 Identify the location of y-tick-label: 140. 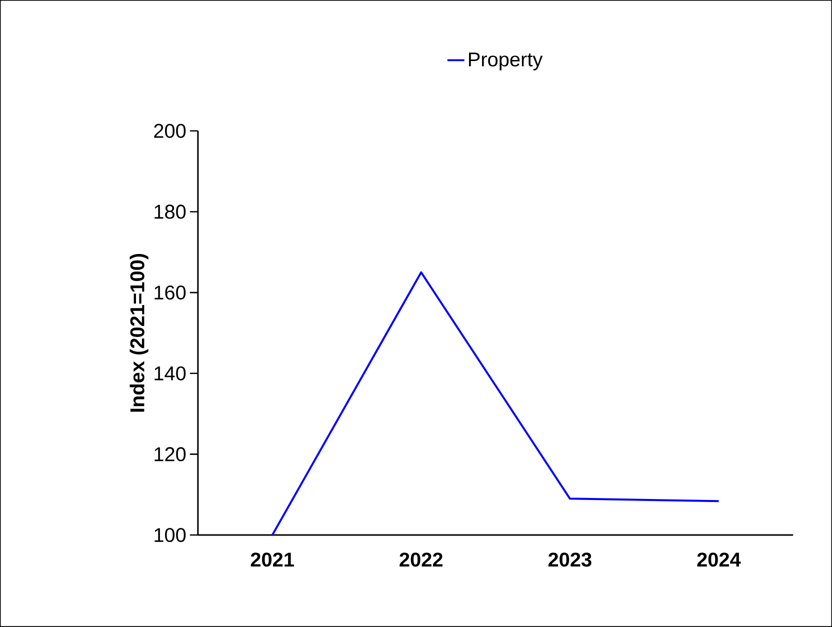
(170, 373).